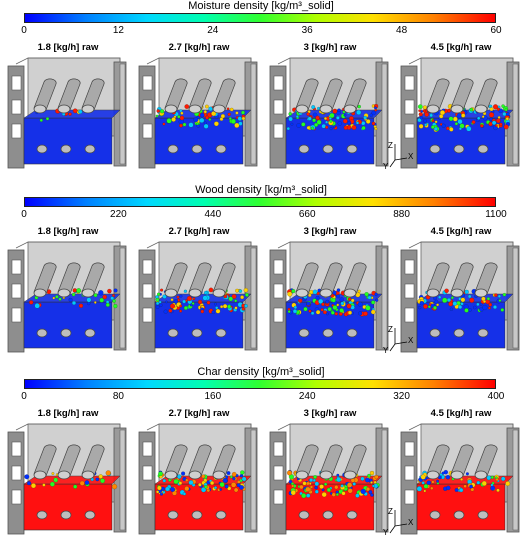 This screenshot has height=550, width=522. Describe the element at coordinates (118, 30) in the screenshot. I see `colorbar-tick-label: 12` at that location.